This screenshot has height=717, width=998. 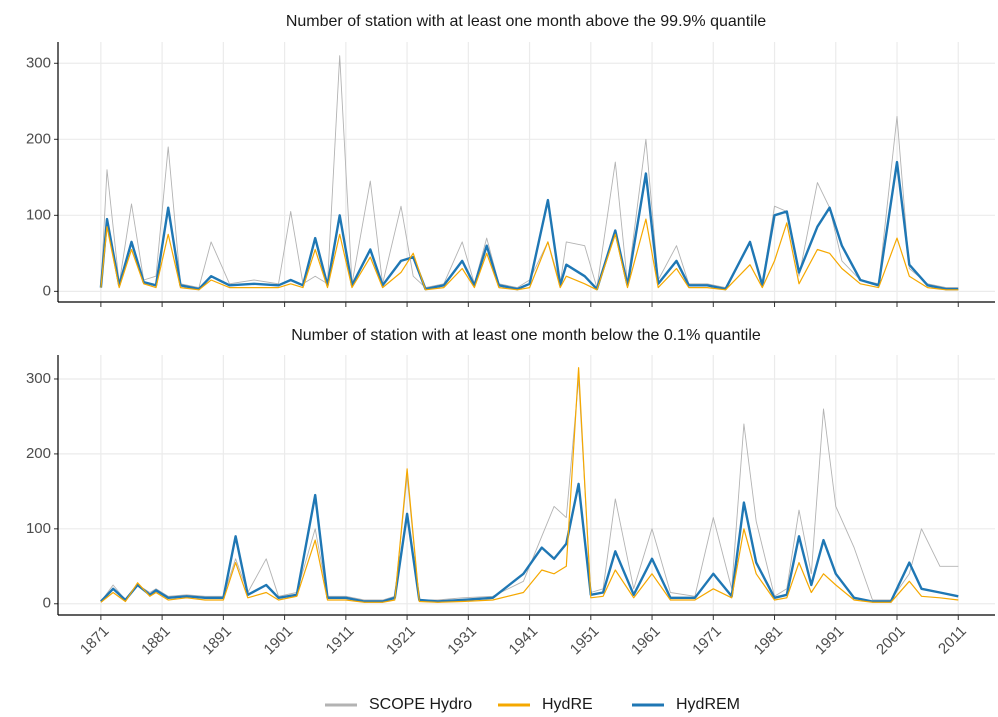 I want to click on legend-label: HydRE, so click(x=567, y=704).